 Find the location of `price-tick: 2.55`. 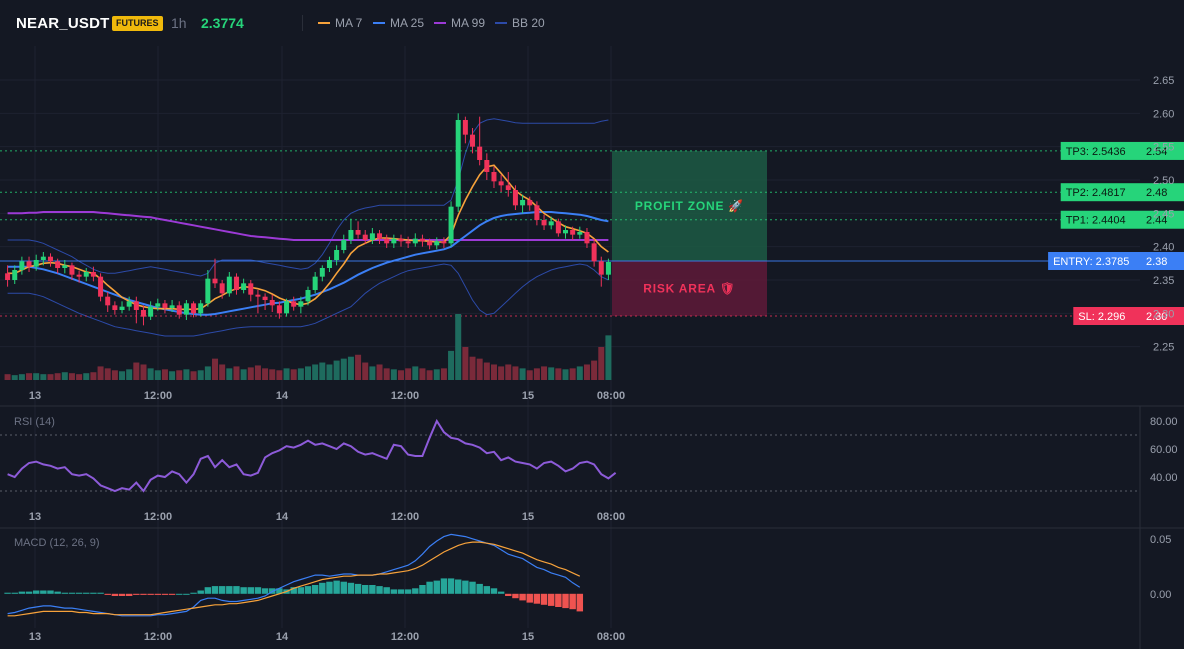

price-tick: 2.55 is located at coordinates (1163, 148).